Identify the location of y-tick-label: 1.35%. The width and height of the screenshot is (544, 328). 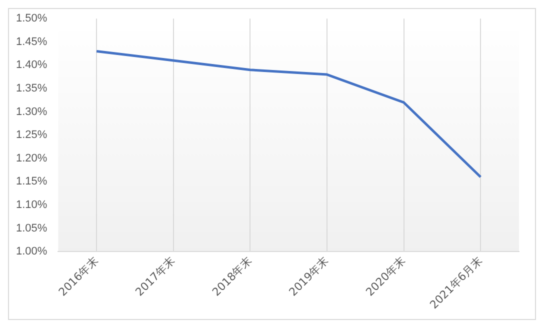
(32, 88).